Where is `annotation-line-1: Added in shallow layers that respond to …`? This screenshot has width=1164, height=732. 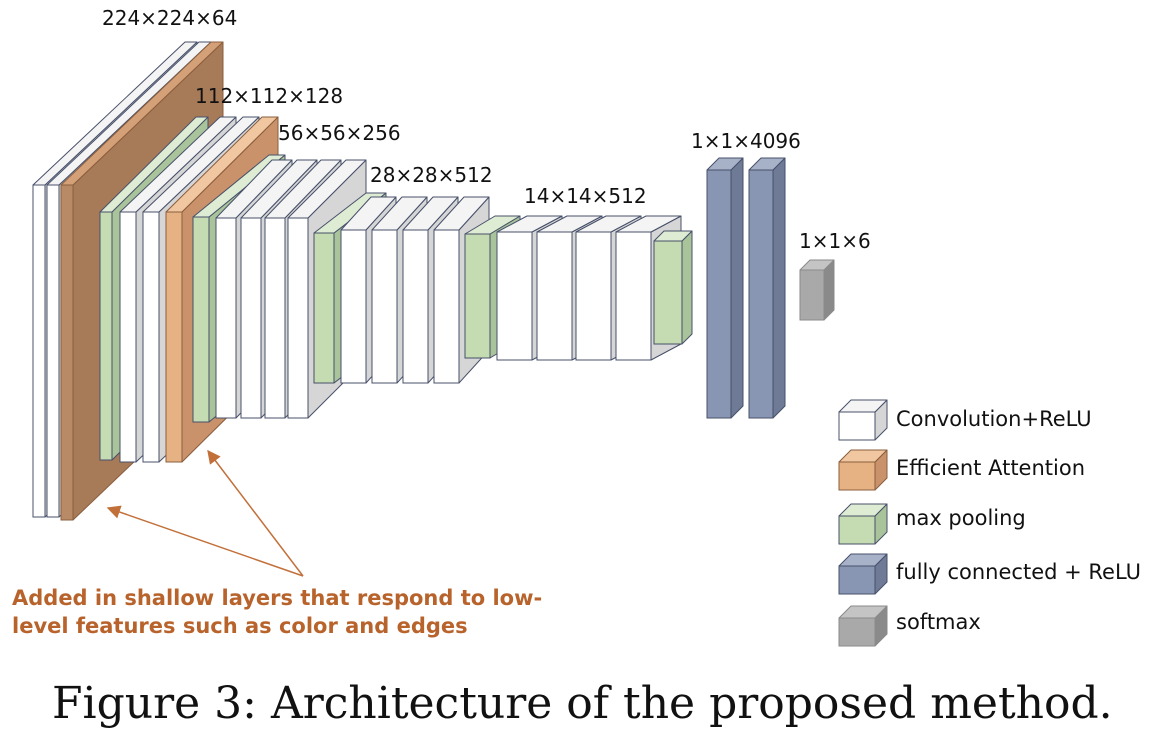 annotation-line-1: Added in shallow layers that respond to … is located at coordinates (277, 598).